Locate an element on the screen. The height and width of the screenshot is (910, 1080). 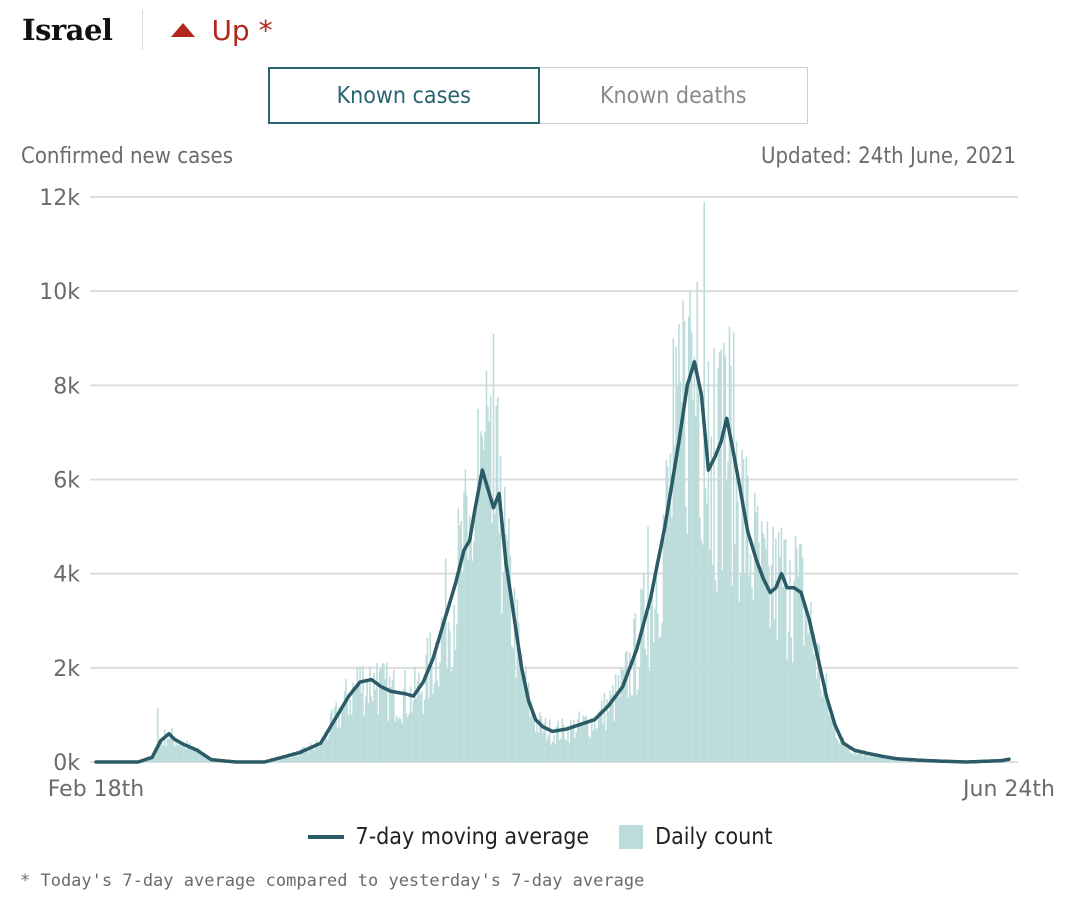
y-tick-label: 4k is located at coordinates (66, 575).